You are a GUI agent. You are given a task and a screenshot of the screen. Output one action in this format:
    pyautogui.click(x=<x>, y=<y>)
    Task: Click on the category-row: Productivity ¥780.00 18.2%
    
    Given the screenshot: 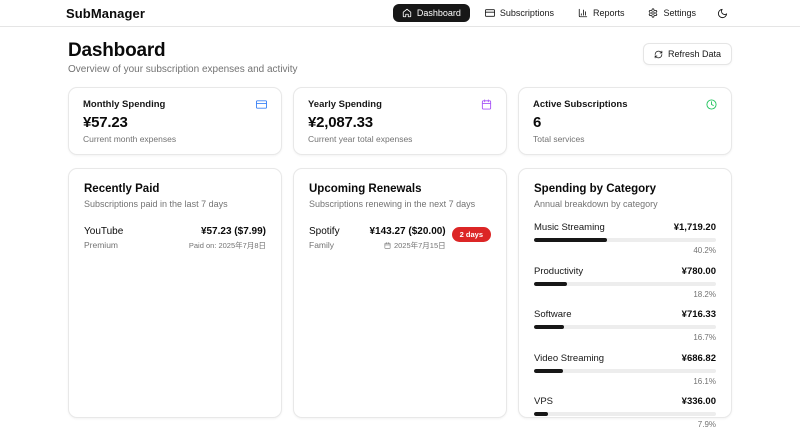 What is the action you would take?
    pyautogui.click(x=625, y=282)
    